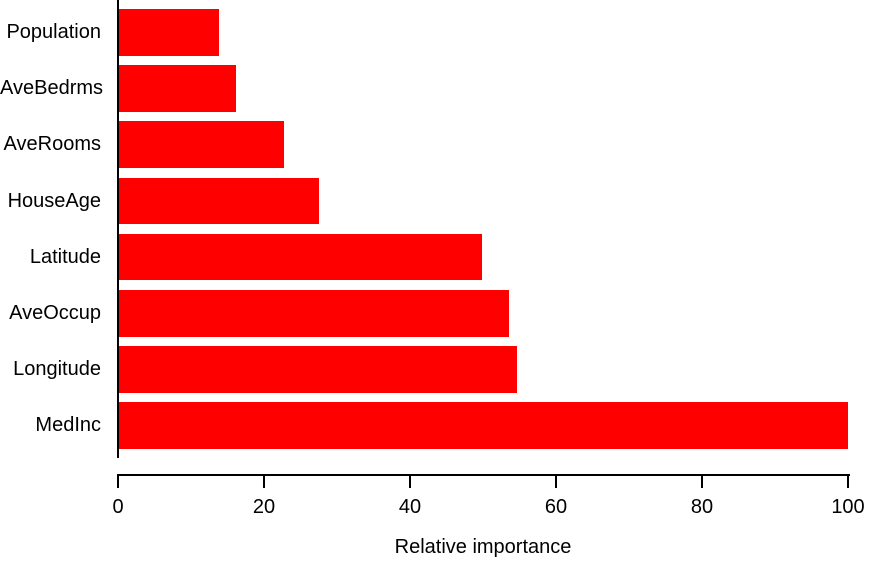  Describe the element at coordinates (314, 313) in the screenshot. I see `bar-aveoccup` at that location.